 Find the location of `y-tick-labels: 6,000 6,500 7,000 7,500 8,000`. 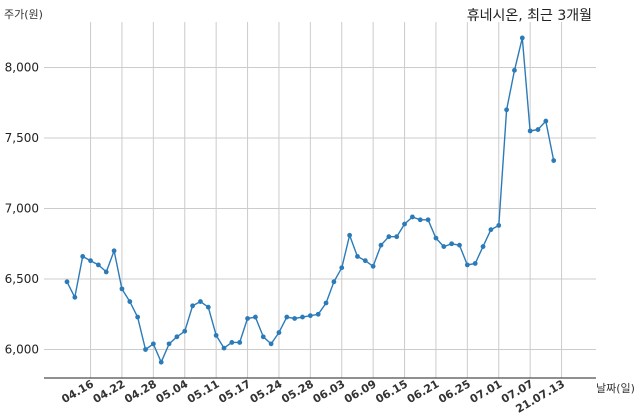

y-tick-labels: 6,000 6,500 7,000 7,500 8,000 is located at coordinates (22, 209).